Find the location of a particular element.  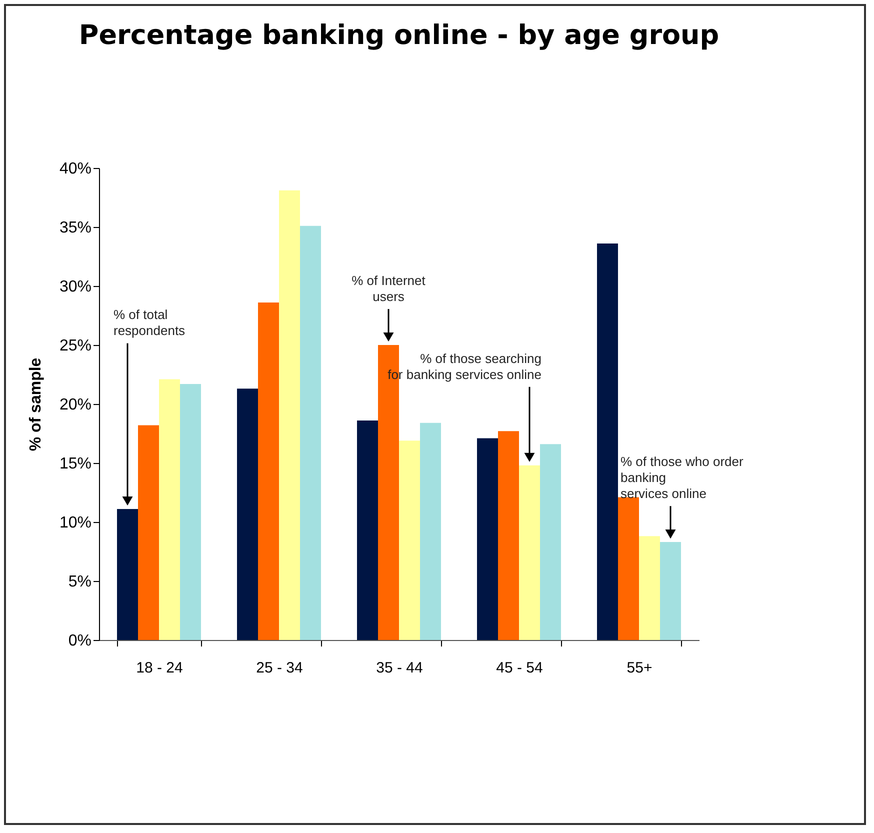

y-tick-label: 35% is located at coordinates (75, 228).